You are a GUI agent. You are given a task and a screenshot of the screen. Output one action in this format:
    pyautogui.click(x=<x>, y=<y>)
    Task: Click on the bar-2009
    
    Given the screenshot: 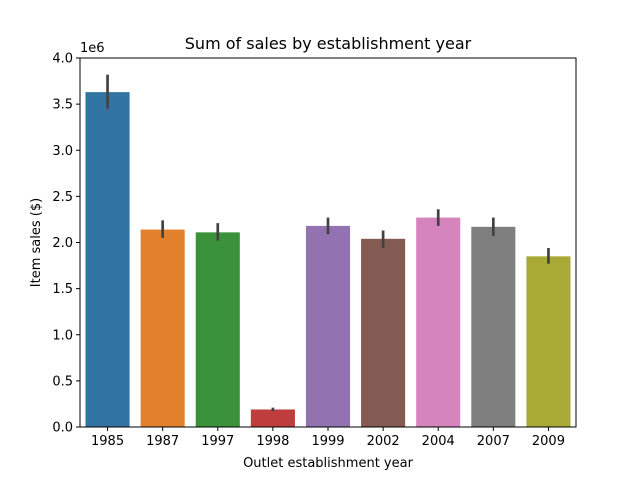 What is the action you would take?
    pyautogui.click(x=548, y=341)
    